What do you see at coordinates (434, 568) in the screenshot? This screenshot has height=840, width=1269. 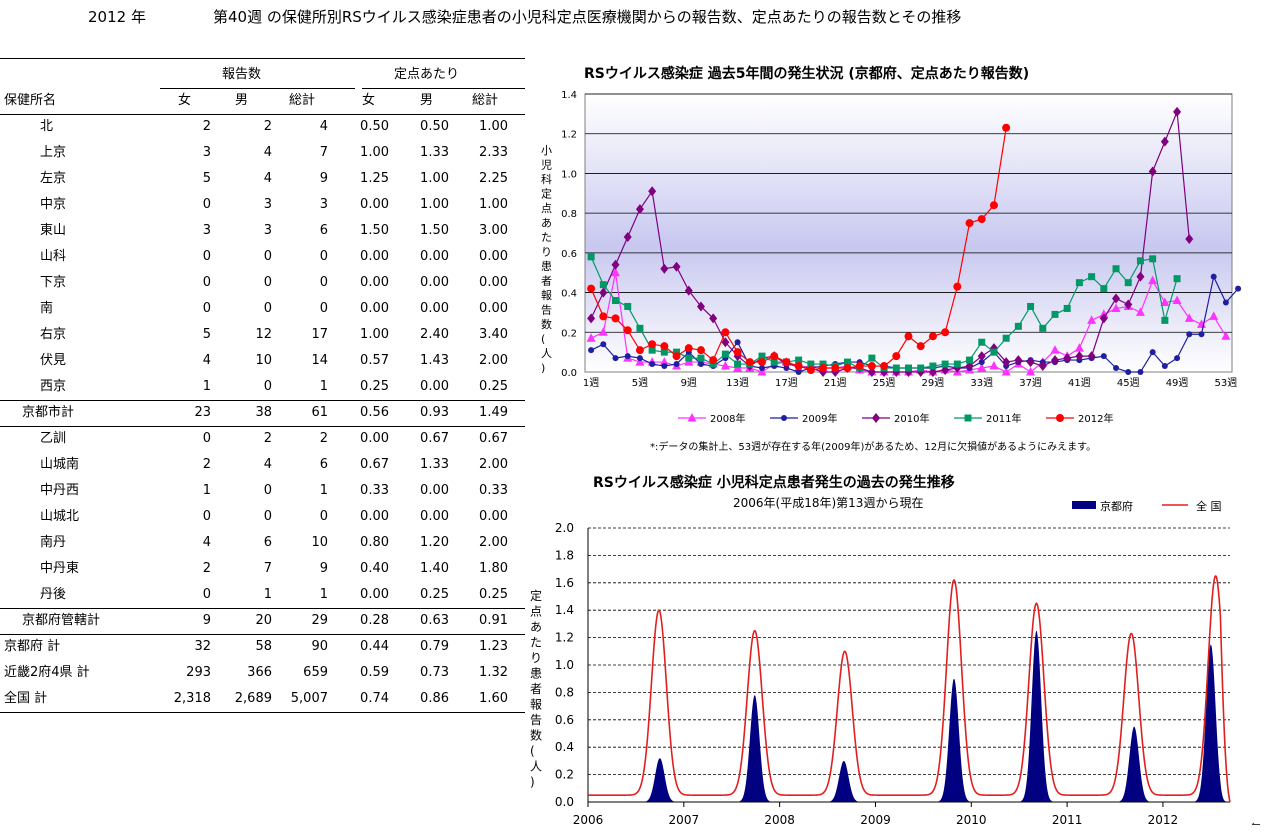 I see `row-per-male: 1.40` at bounding box center [434, 568].